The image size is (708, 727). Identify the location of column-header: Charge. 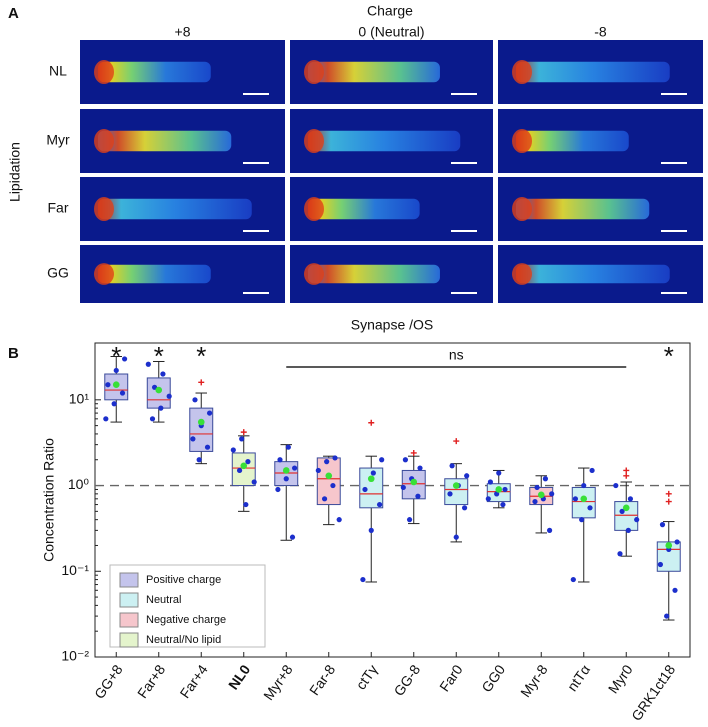
(390, 11).